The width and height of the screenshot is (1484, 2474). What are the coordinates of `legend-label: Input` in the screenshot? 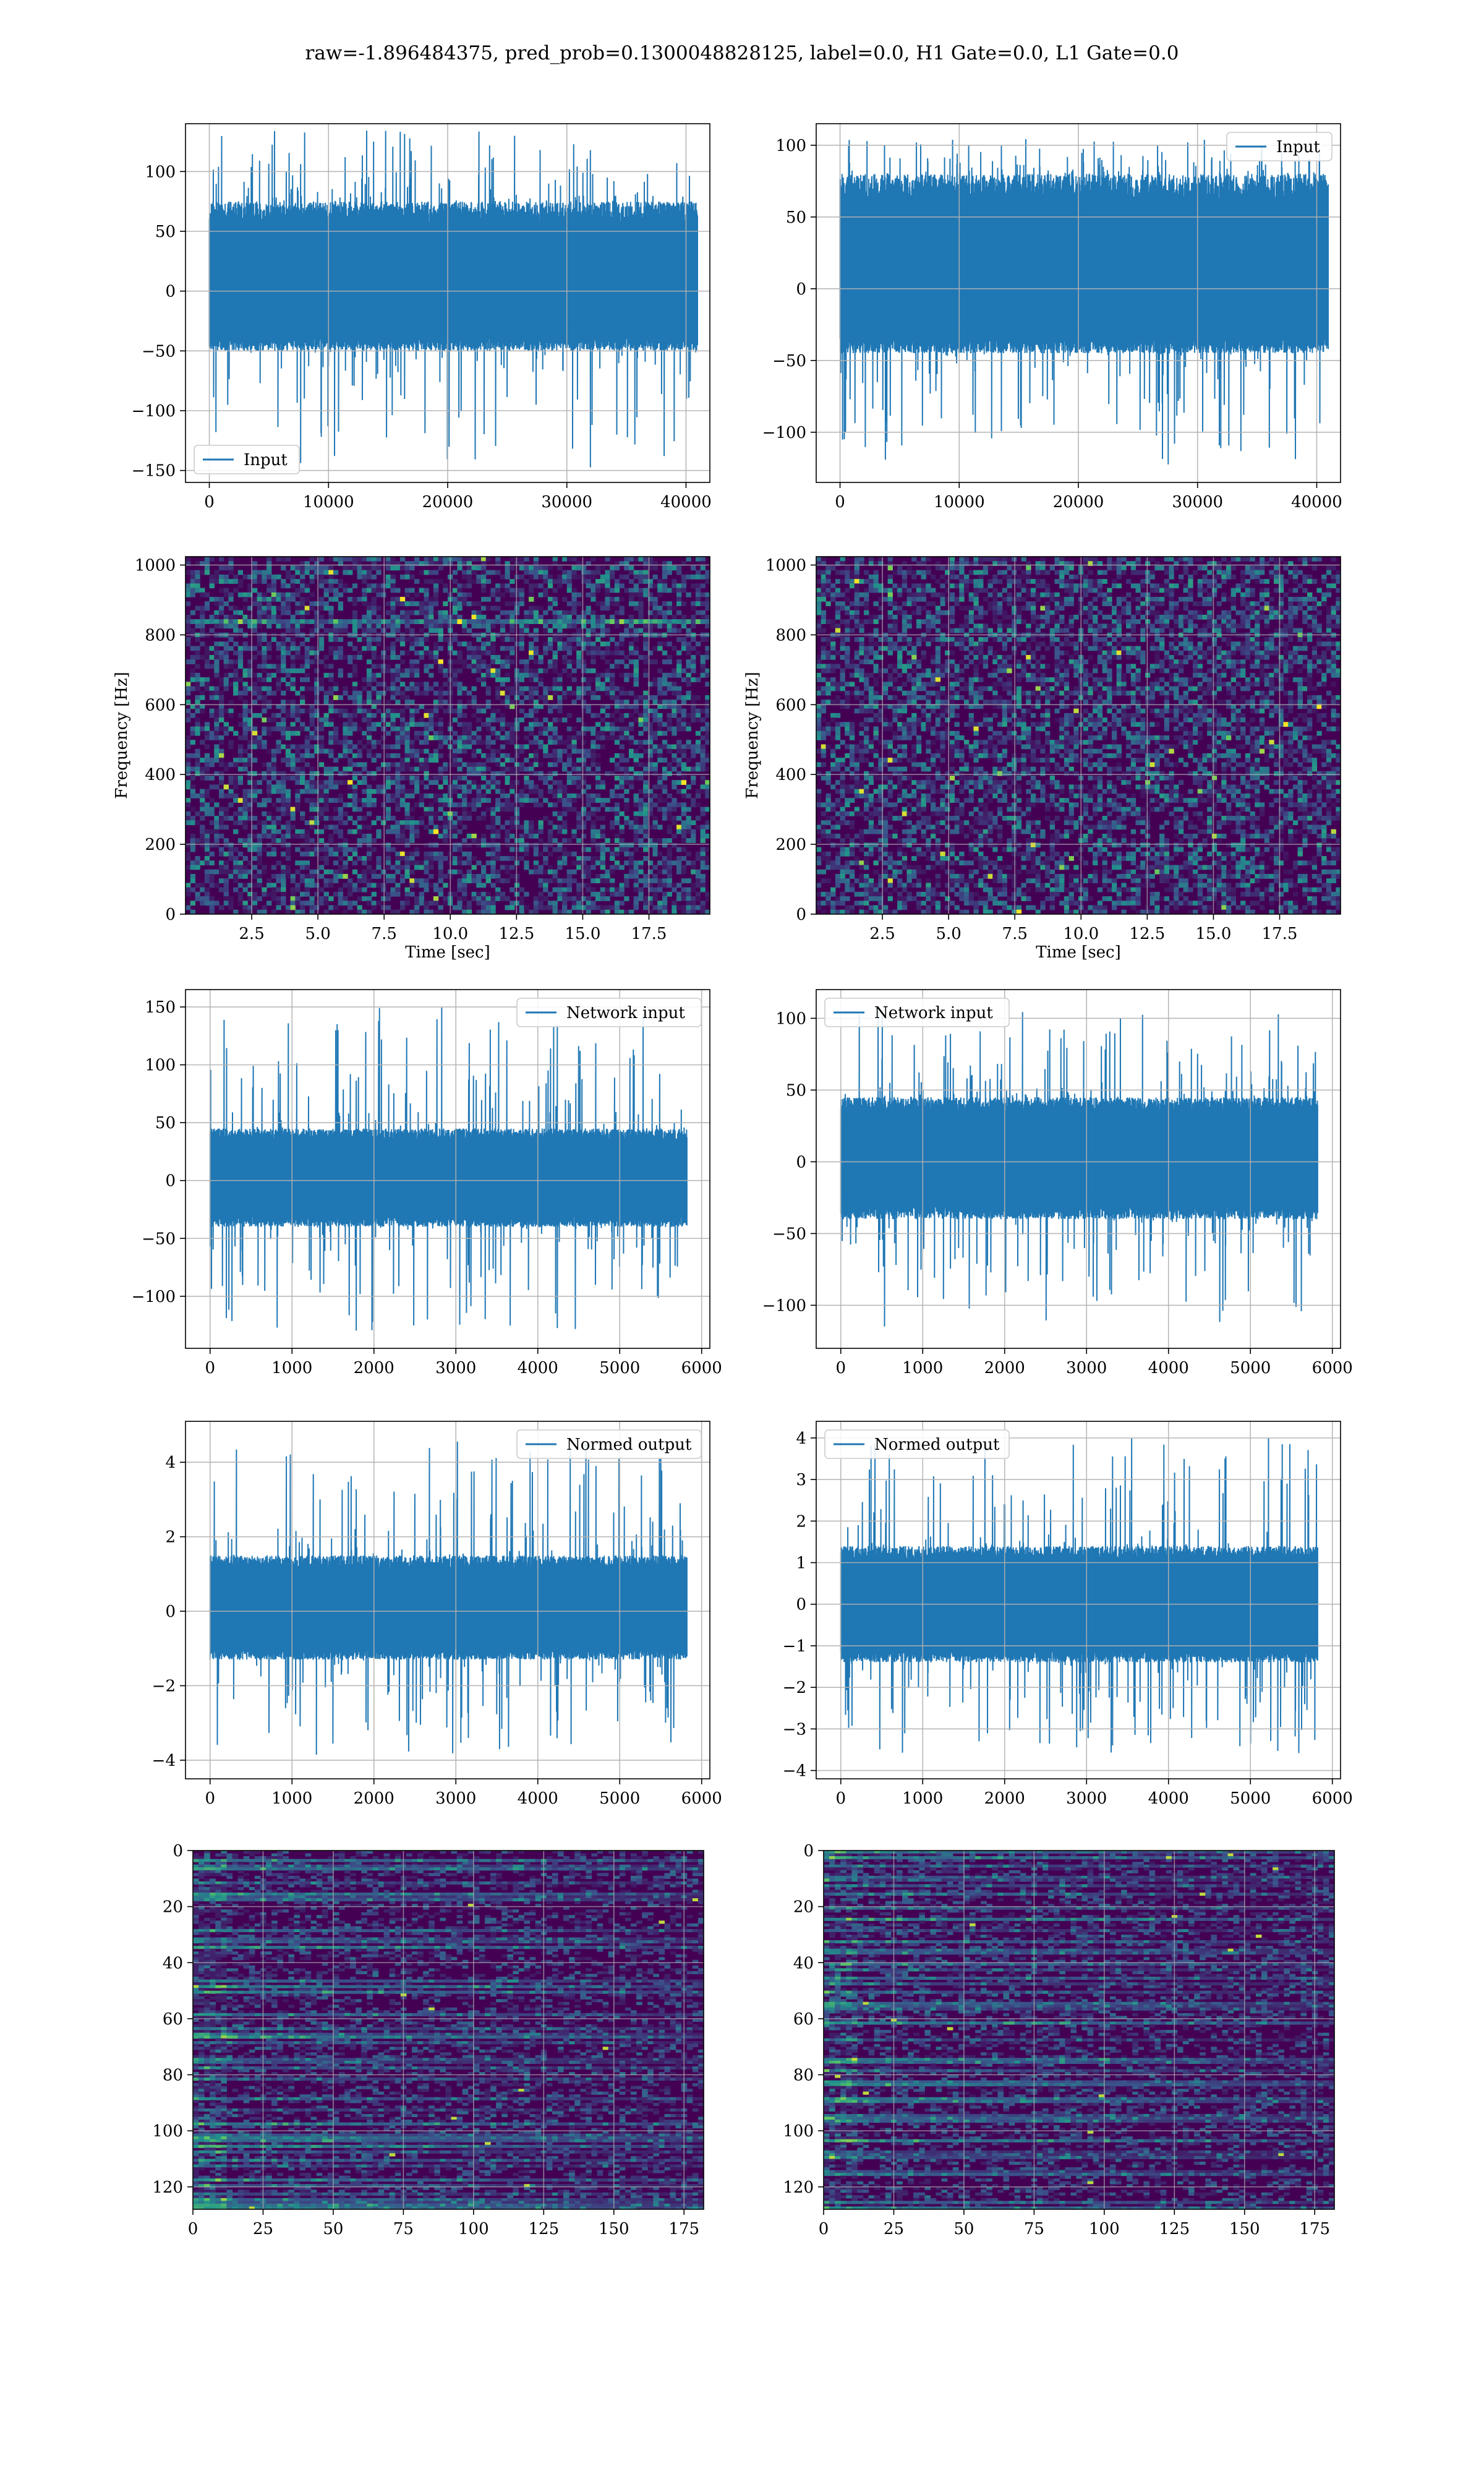 It's located at (1298, 147).